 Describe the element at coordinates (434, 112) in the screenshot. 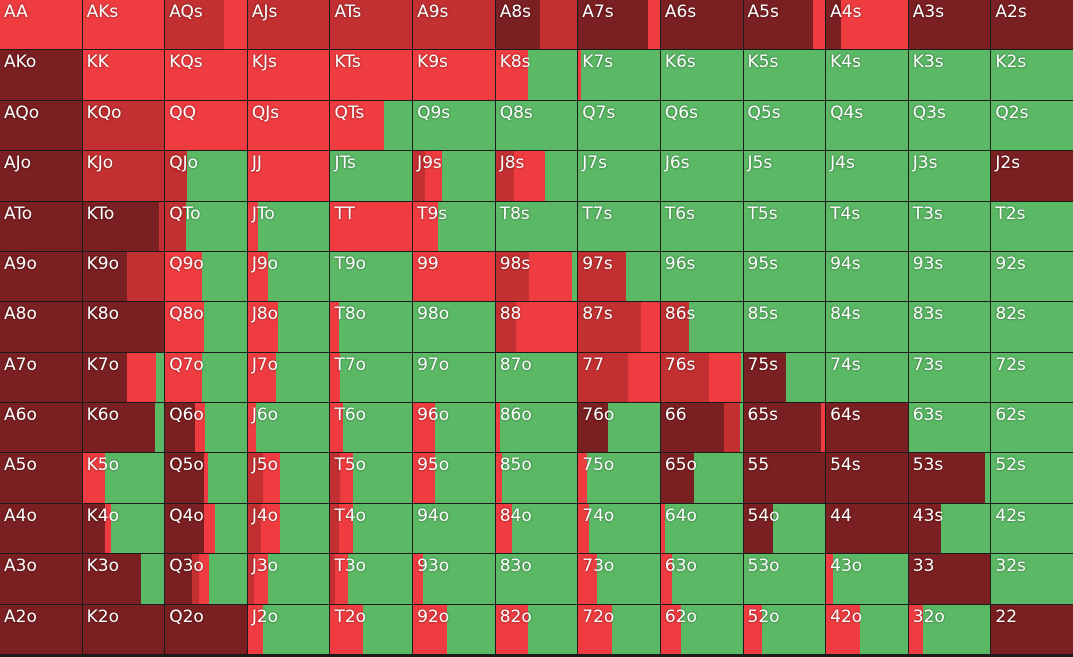

I see `hand-label: Q9s` at that location.